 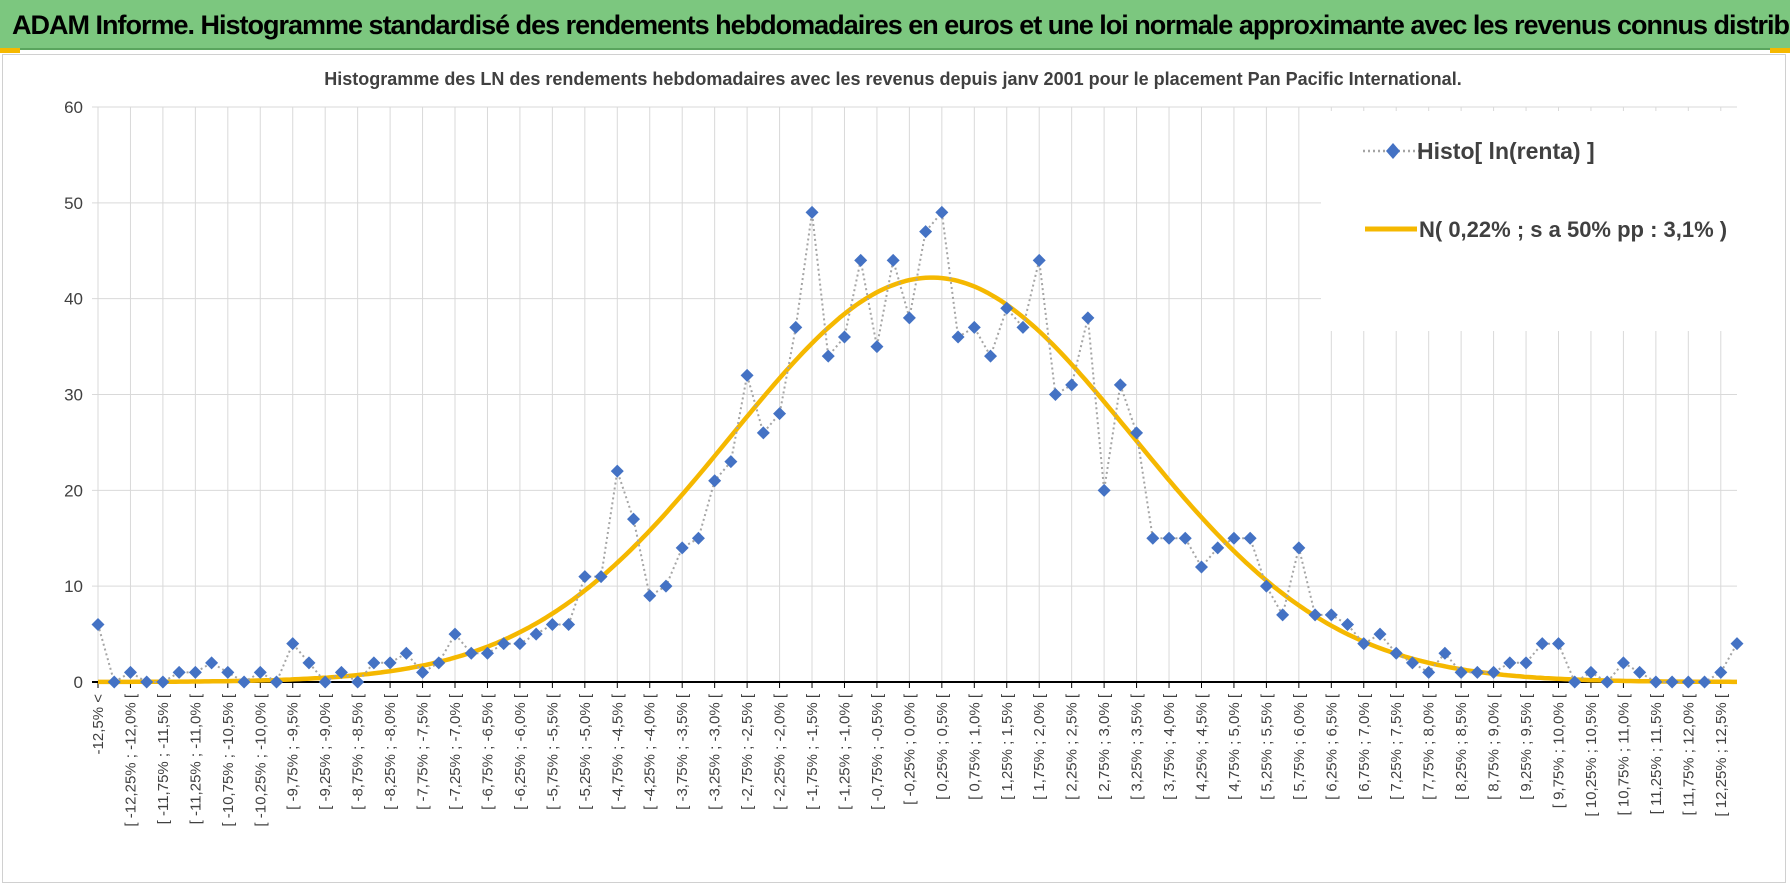 What do you see at coordinates (520, 751) in the screenshot?
I see `x-tick-label: [ -6,25% ; -6,0% [` at bounding box center [520, 751].